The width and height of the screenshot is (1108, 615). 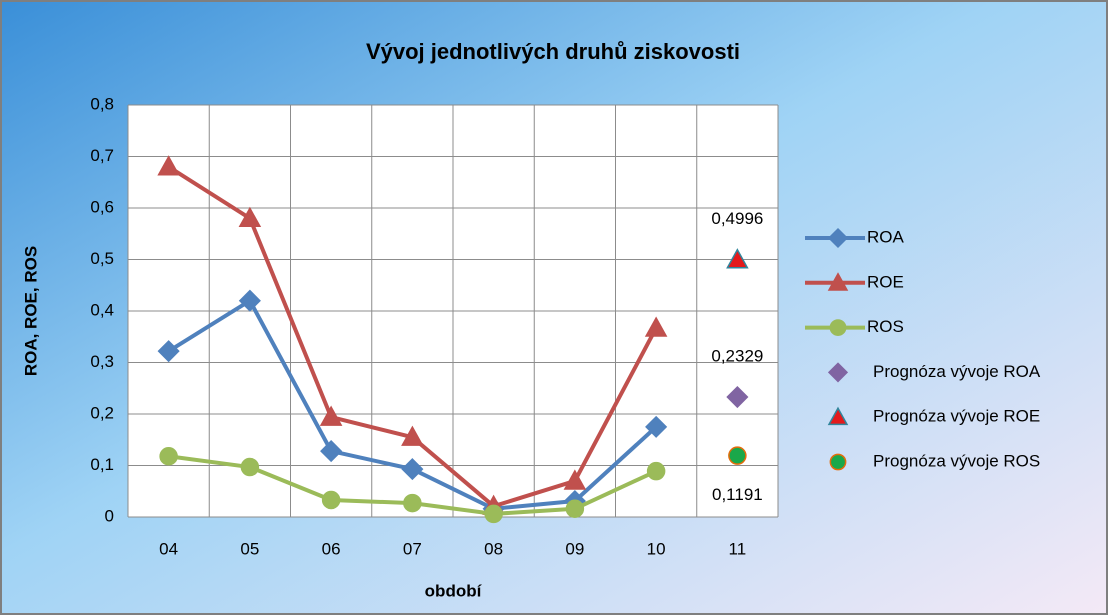 What do you see at coordinates (331, 548) in the screenshot?
I see `x-tick-label: 06` at bounding box center [331, 548].